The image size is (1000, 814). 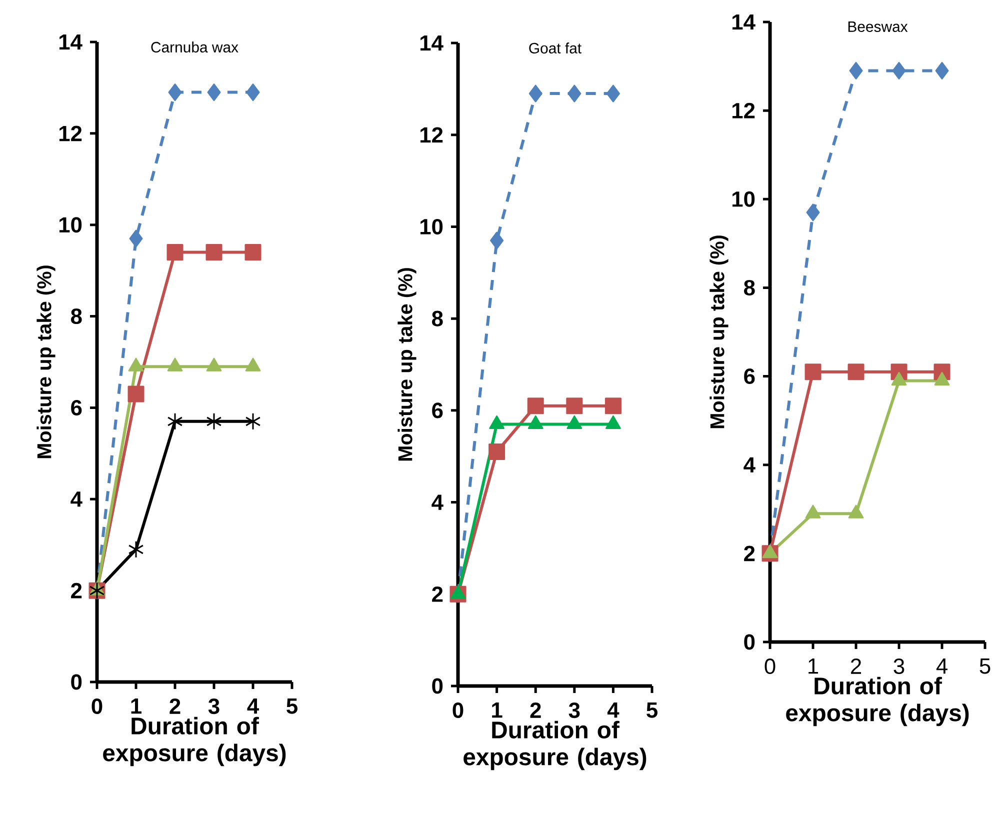 I want to click on chart-title: Goat fat, so click(x=555, y=48).